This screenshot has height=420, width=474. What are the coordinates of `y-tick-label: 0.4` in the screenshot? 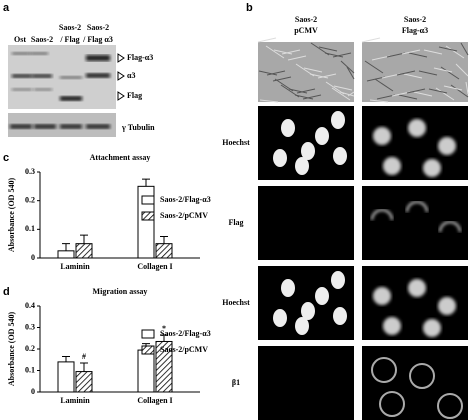 It's located at (30, 305).